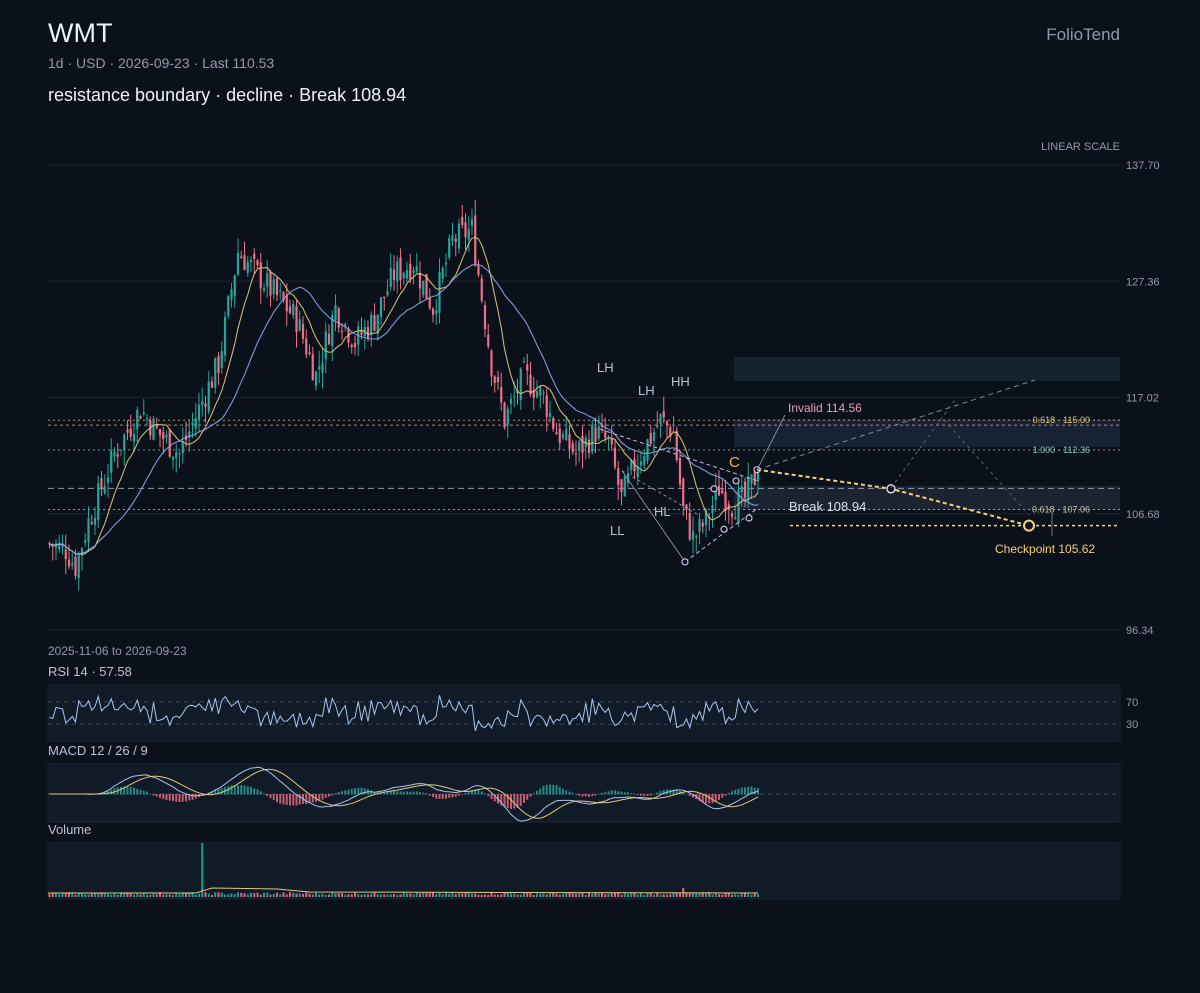  I want to click on alt-path, so click(986, 467).